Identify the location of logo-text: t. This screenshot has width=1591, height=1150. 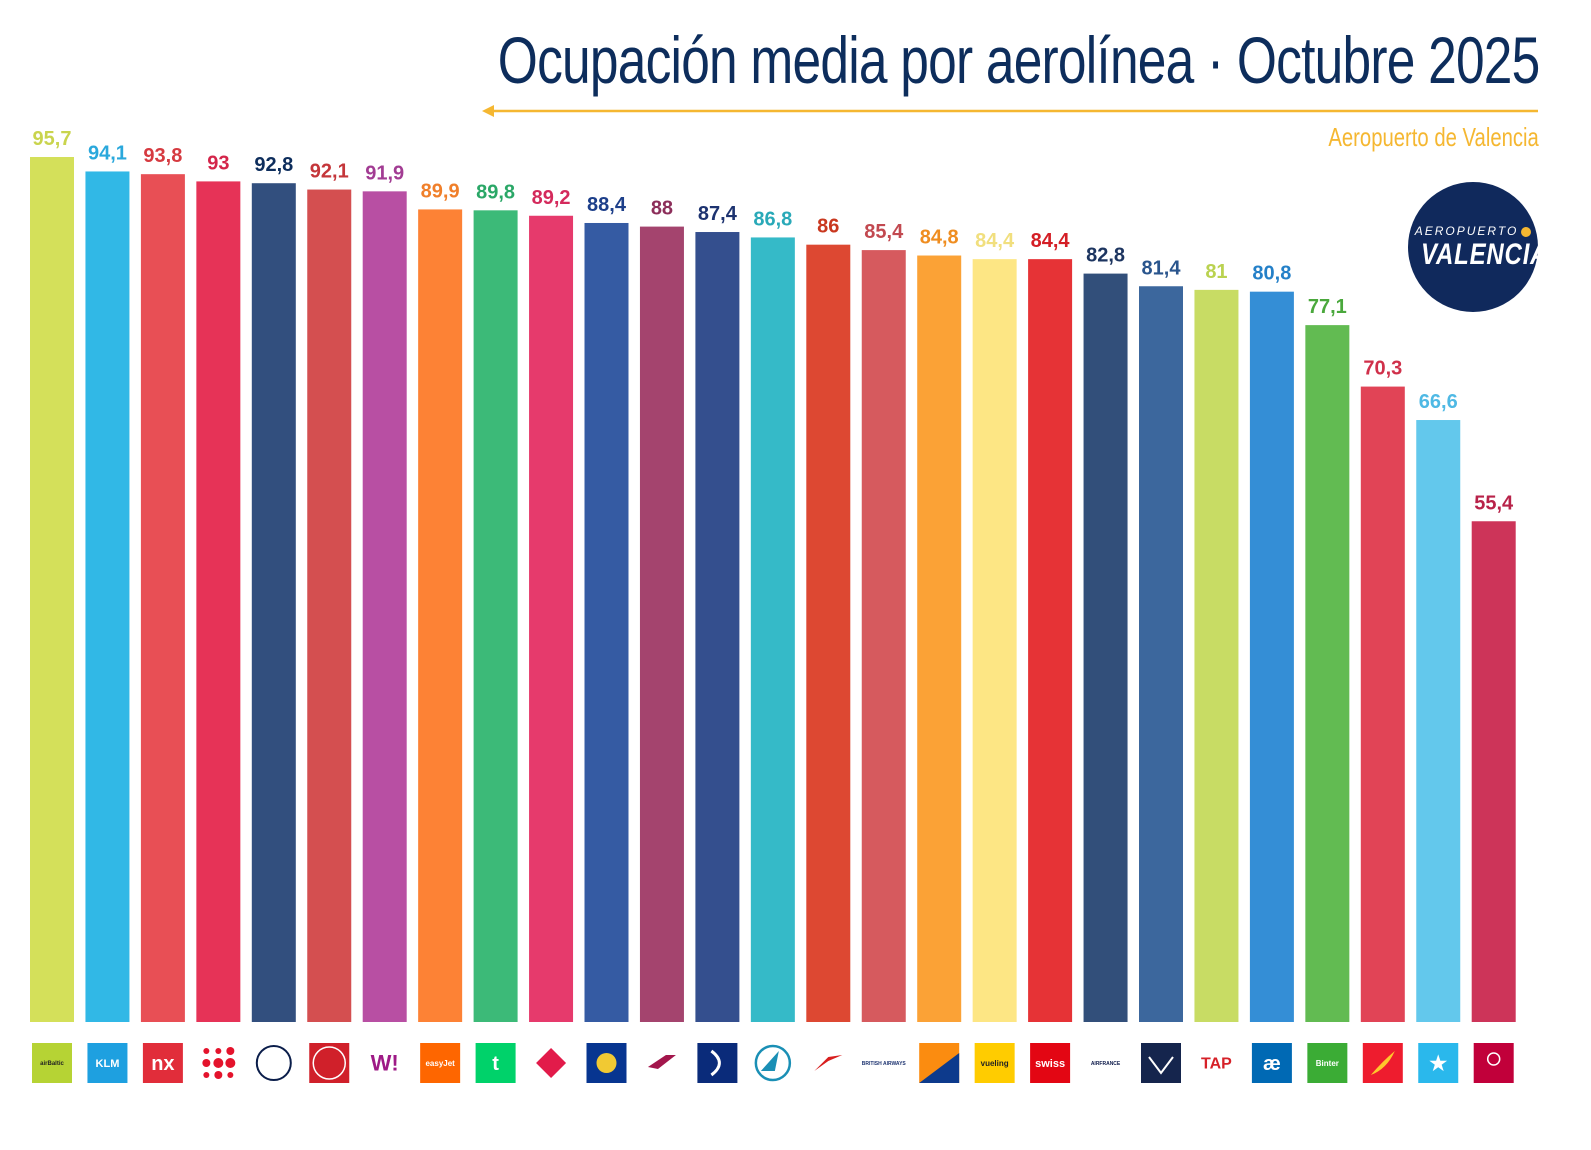
(495, 1064).